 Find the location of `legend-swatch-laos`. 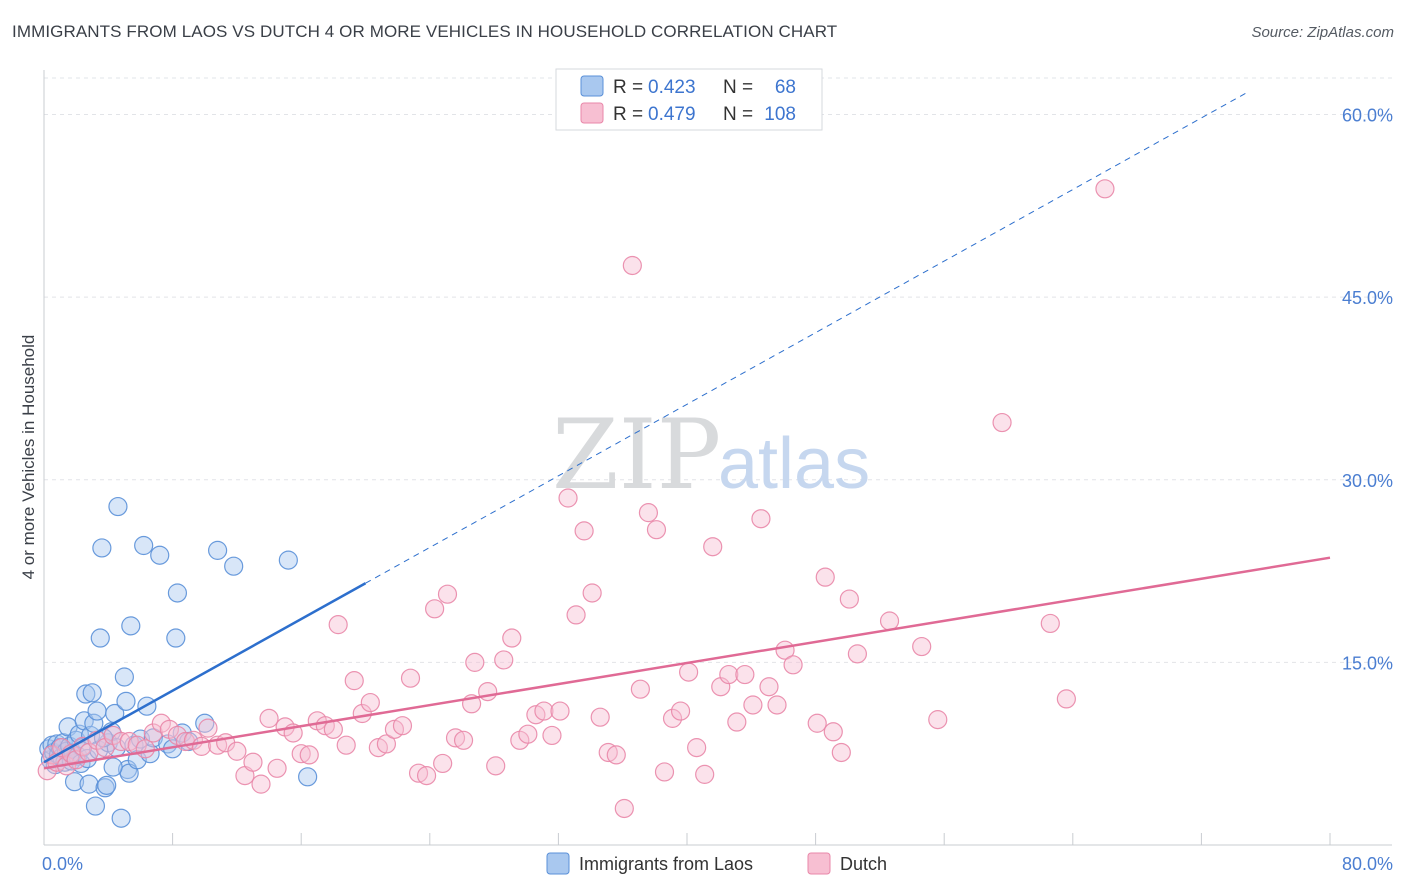

legend-swatch-laos is located at coordinates (592, 86).